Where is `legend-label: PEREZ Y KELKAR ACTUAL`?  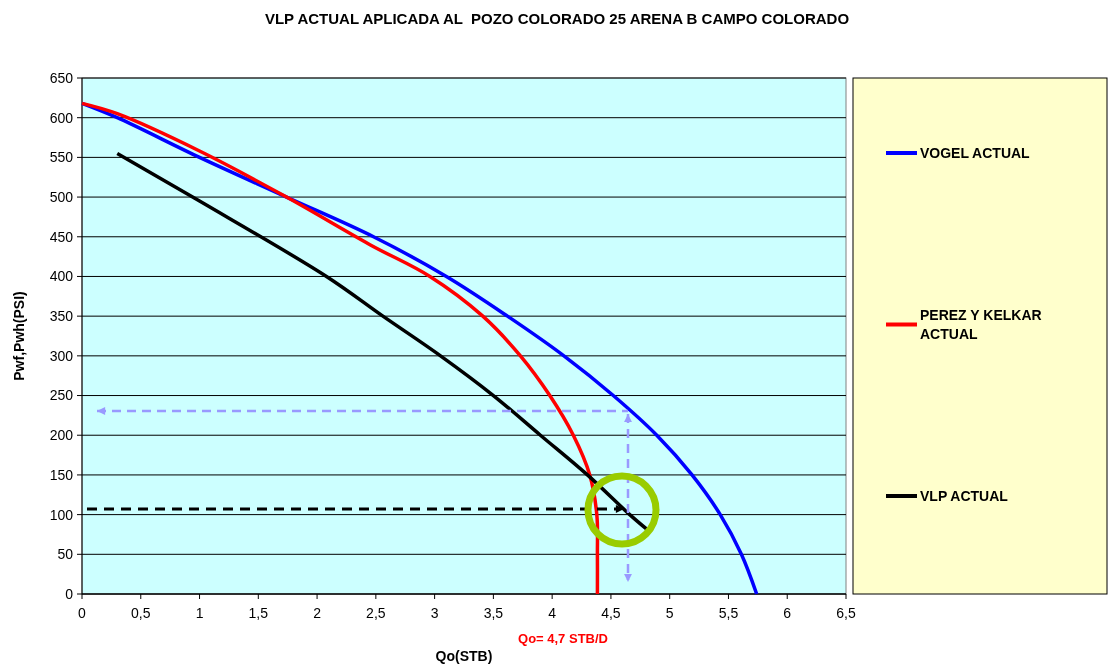
legend-label: PEREZ Y KELKAR ACTUAL is located at coordinates (981, 325).